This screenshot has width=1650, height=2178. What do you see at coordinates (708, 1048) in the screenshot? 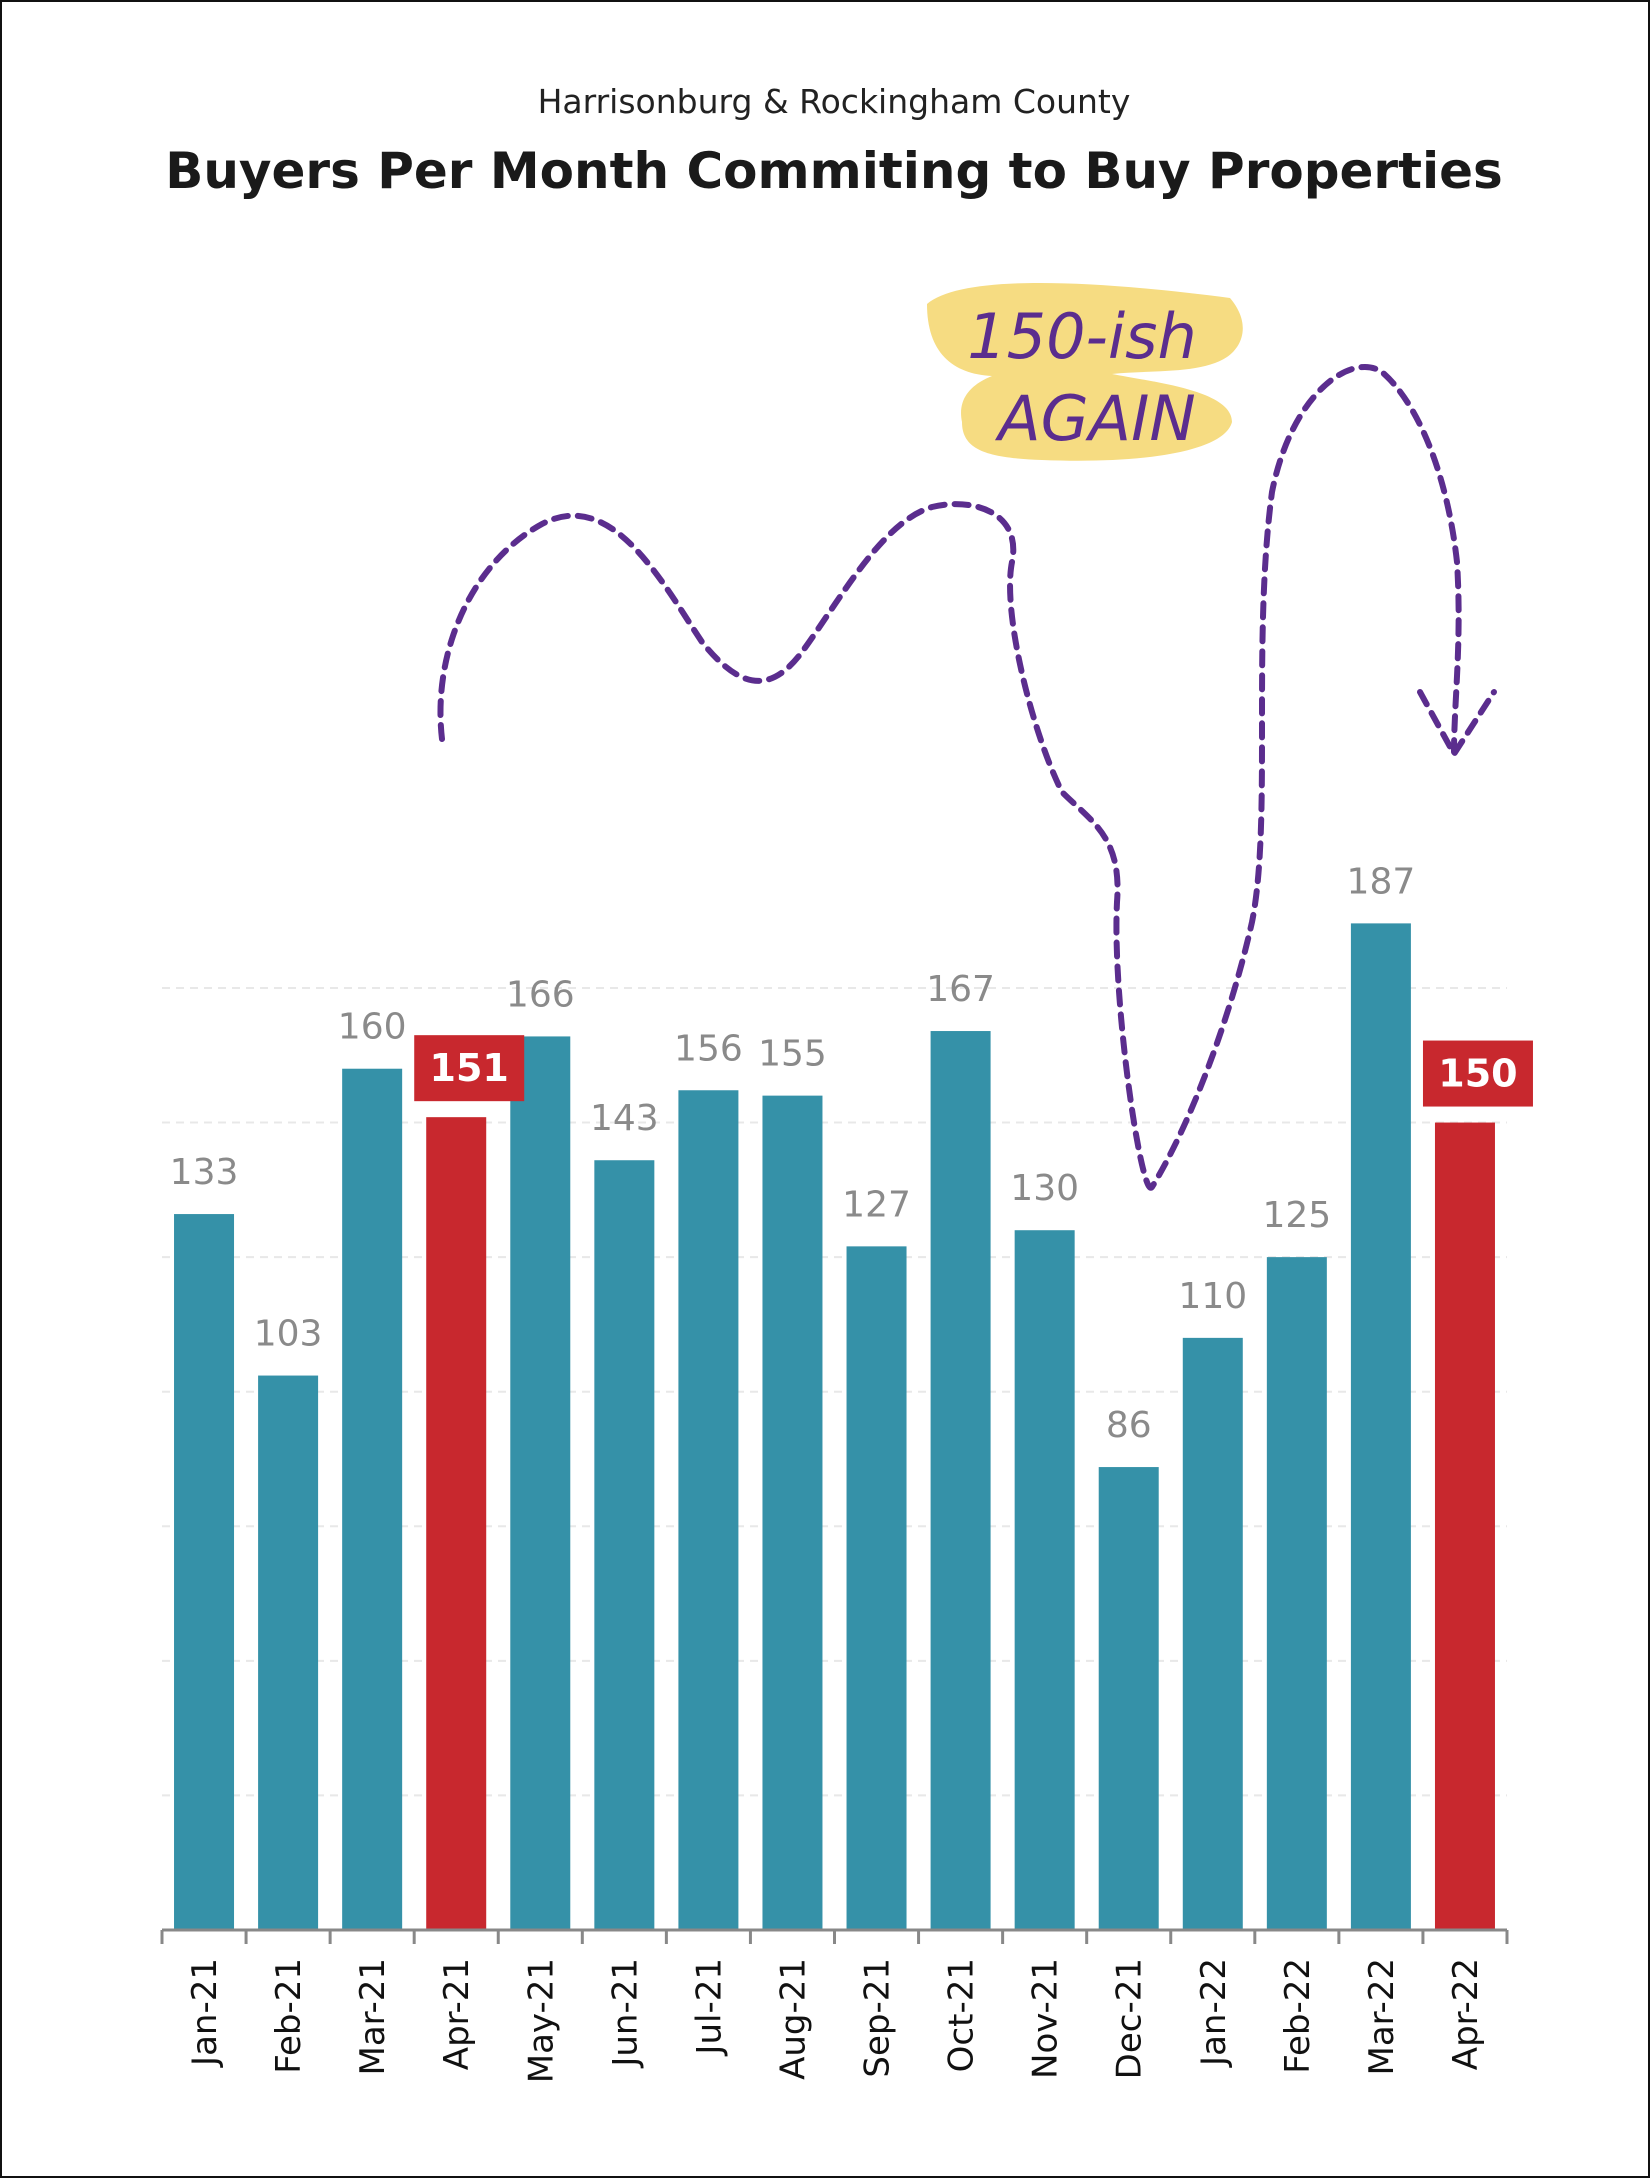
I see `value-label: 156` at bounding box center [708, 1048].